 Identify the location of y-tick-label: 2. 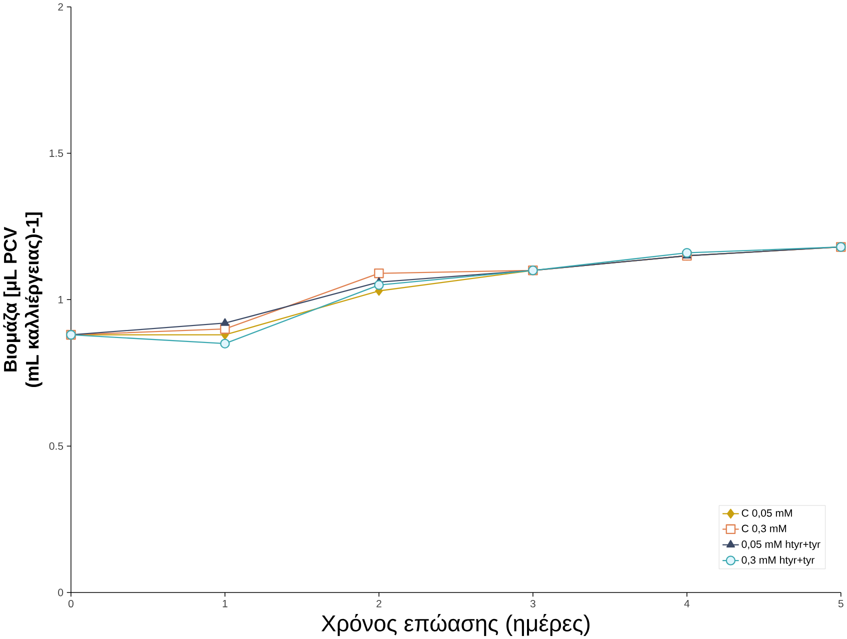
(60, 6).